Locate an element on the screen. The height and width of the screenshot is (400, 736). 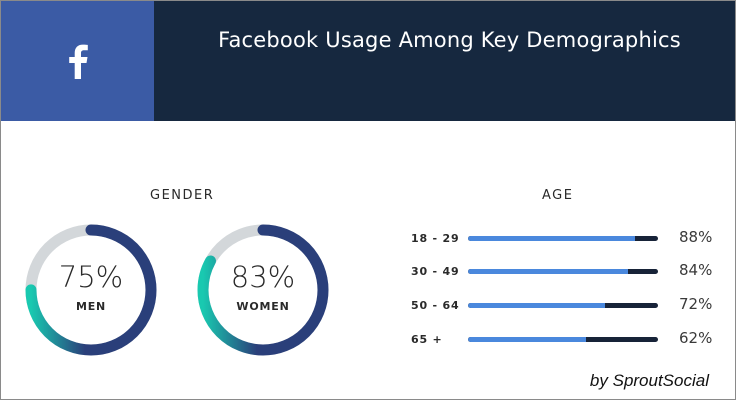
age-category-label: 18 - 29 is located at coordinates (435, 238).